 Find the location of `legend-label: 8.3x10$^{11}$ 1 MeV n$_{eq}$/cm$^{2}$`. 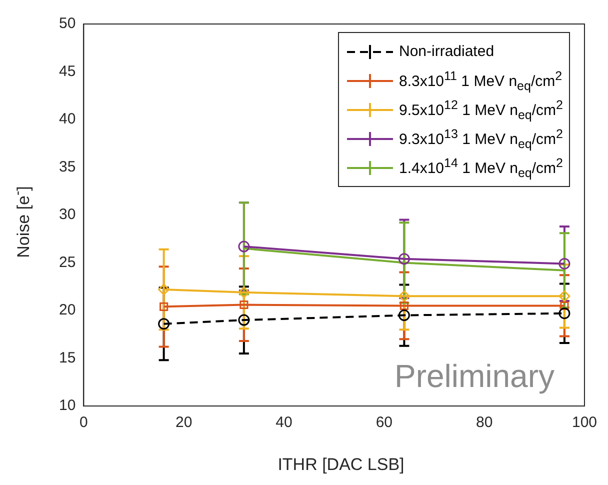

legend-label: 8.3x10$^{11}$ 1 MeV n$_{eq}$/cm$^{2}$ is located at coordinates (480, 80).